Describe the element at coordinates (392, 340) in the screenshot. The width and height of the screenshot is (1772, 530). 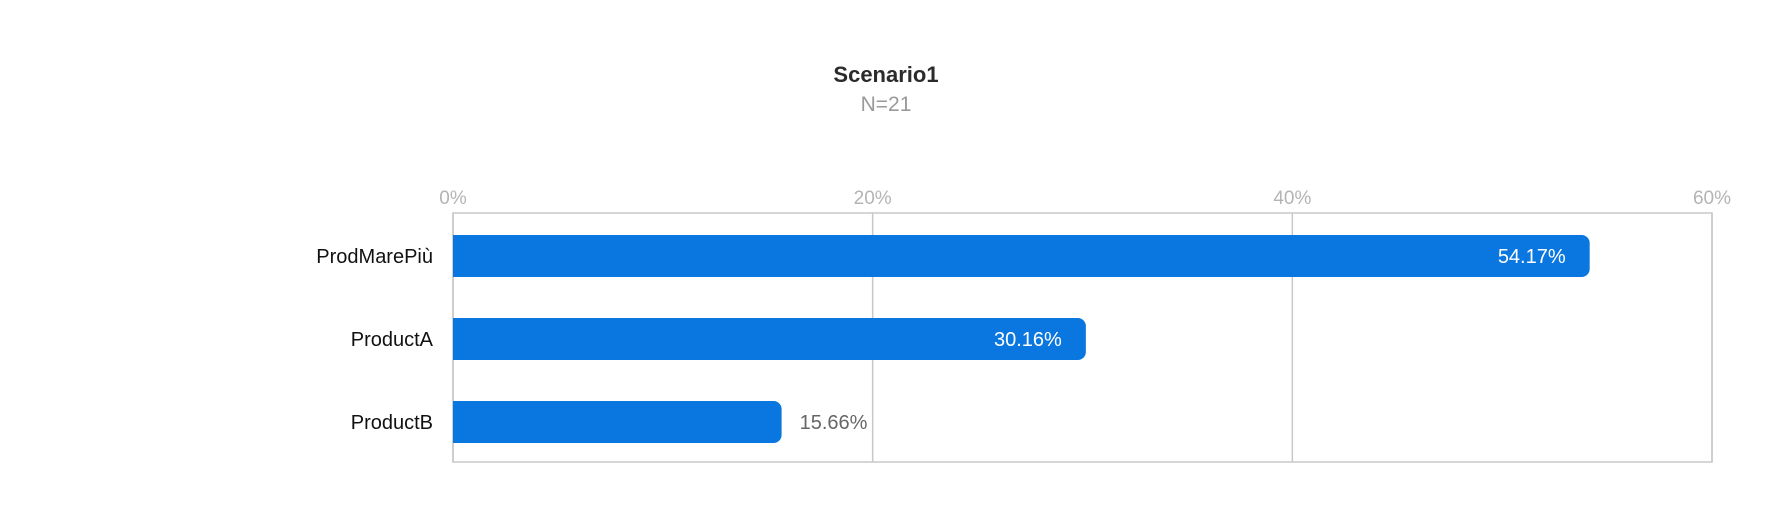
I see `category-label: ProductA` at that location.